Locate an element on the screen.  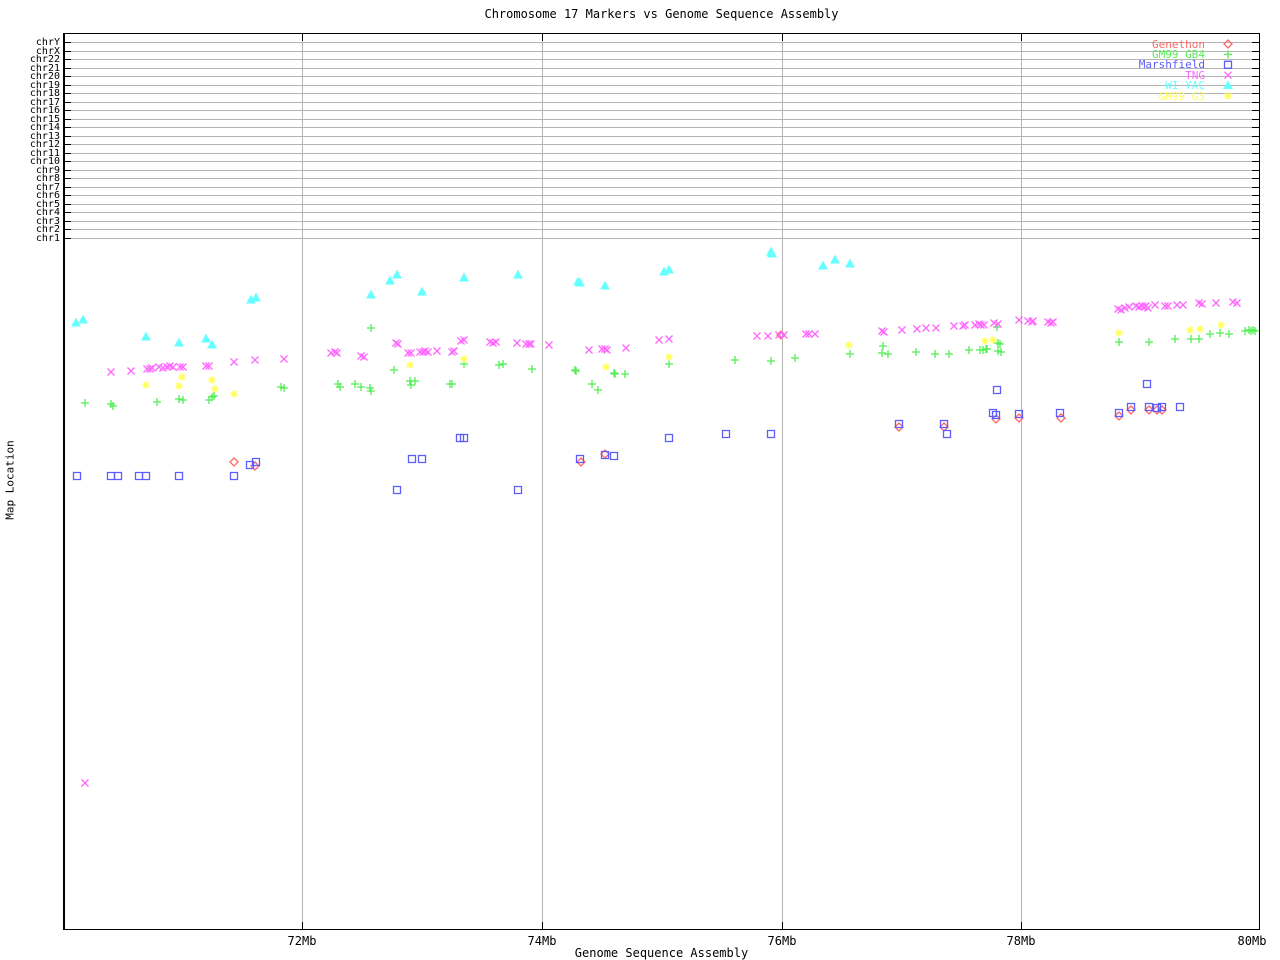
x-axis-label: Genome Sequence Assembly is located at coordinates (661, 953).